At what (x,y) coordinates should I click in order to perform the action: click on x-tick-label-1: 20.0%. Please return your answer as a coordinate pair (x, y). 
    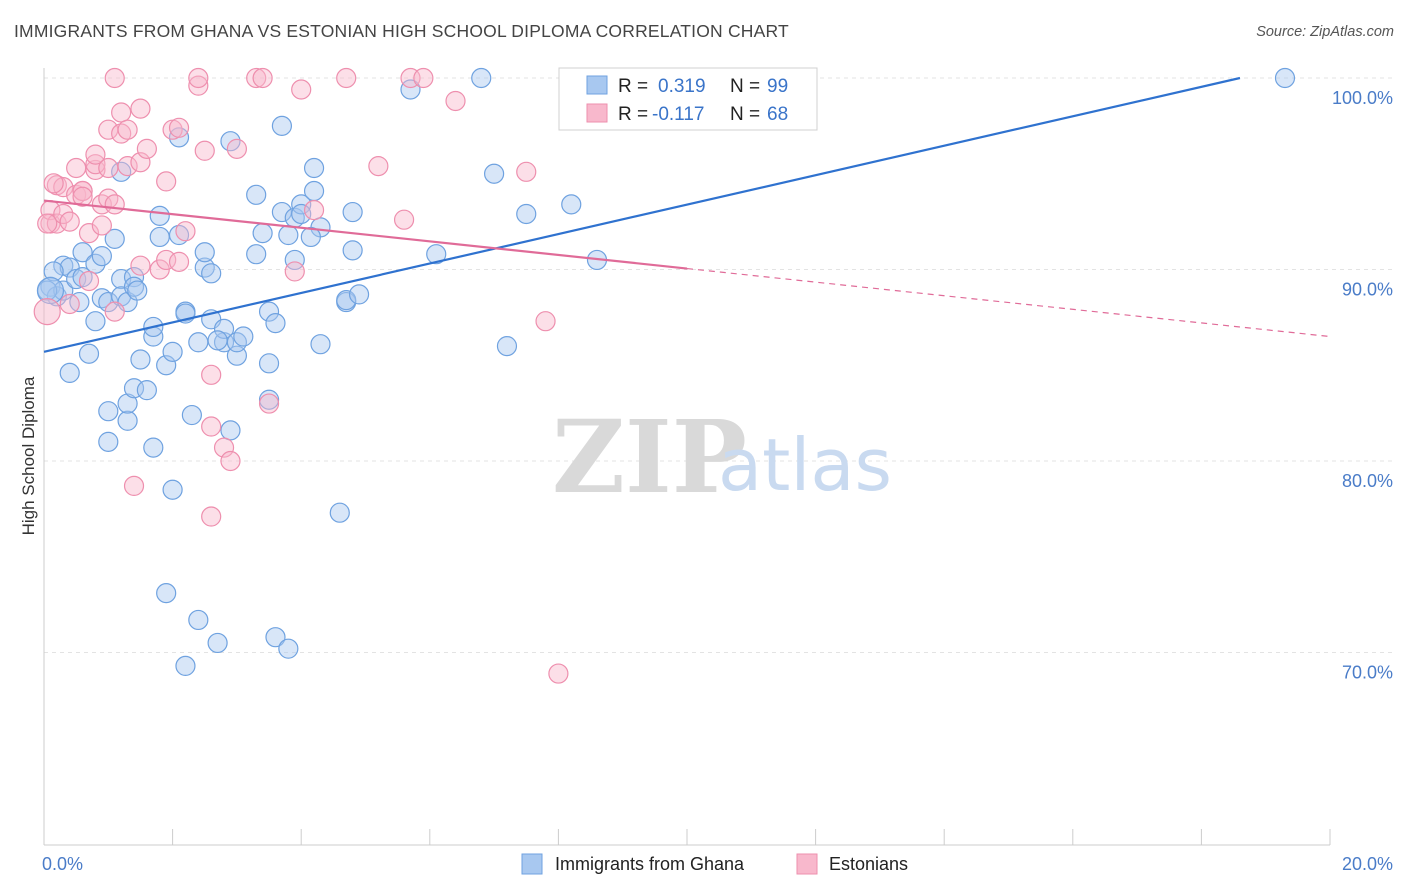
    Looking at the image, I should click on (1367, 864).